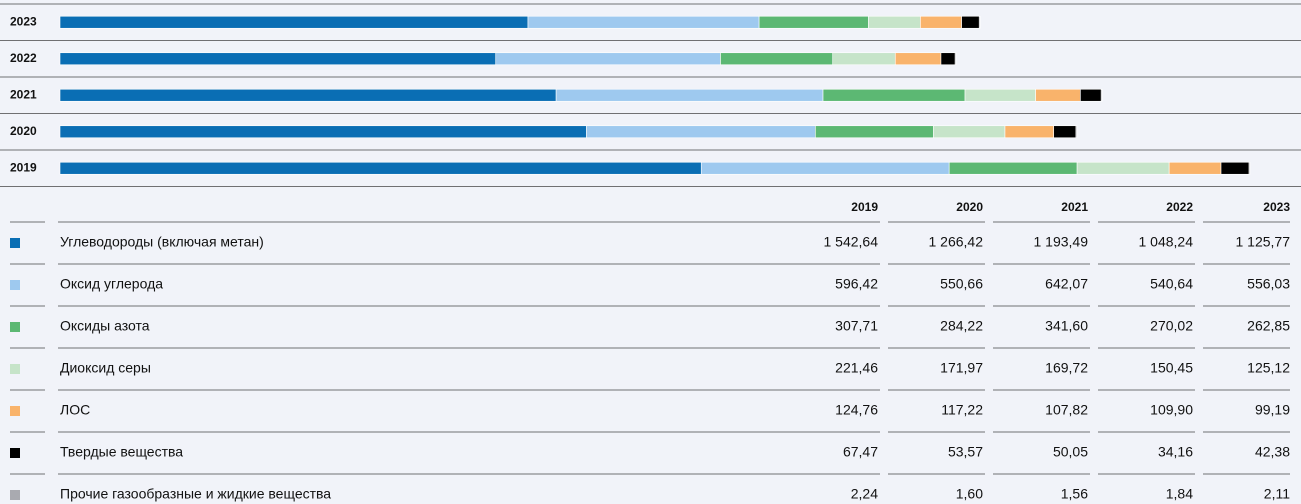  What do you see at coordinates (856, 368) in the screenshot?
I see `table-value: 221,46` at bounding box center [856, 368].